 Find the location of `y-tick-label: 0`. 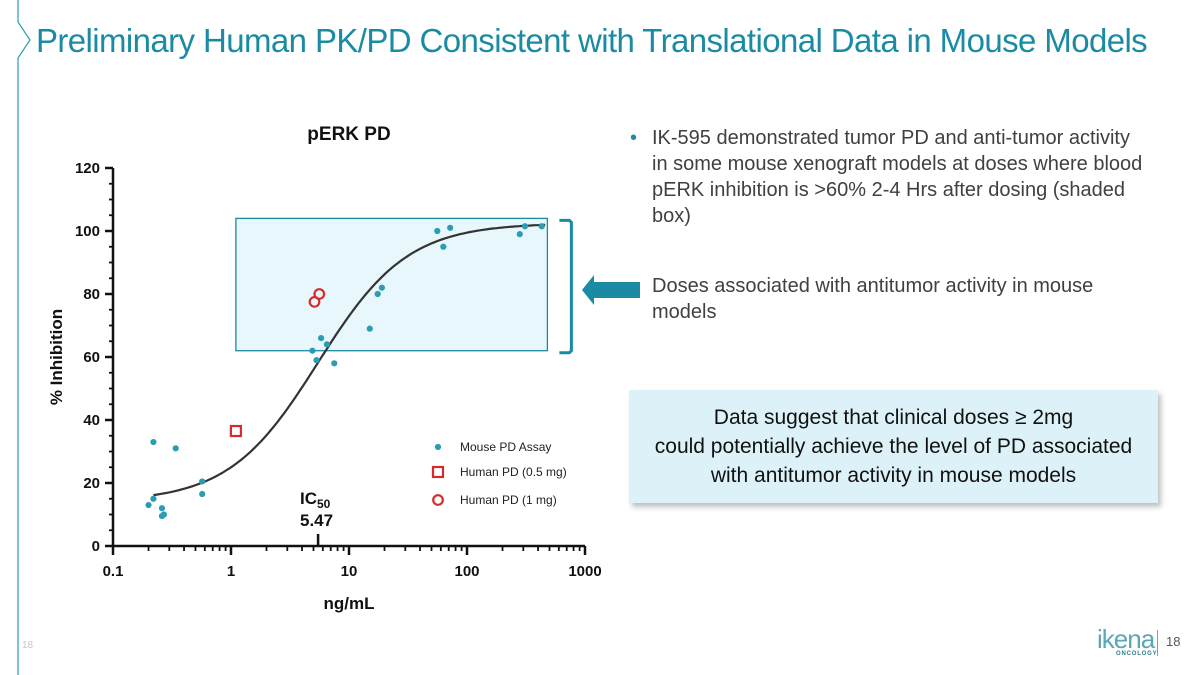

y-tick-label: 0 is located at coordinates (96, 546).